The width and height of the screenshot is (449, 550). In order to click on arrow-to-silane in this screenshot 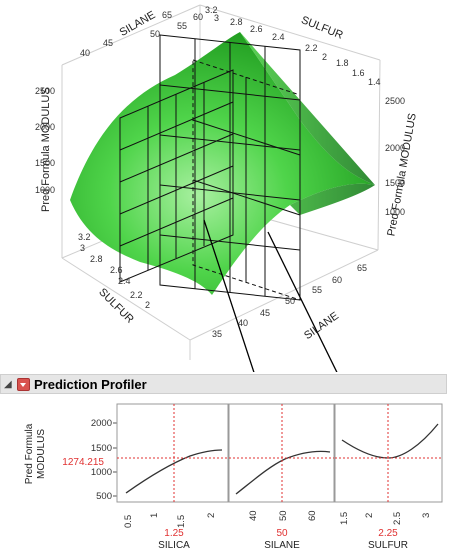, I will do `click(229, 295)`.